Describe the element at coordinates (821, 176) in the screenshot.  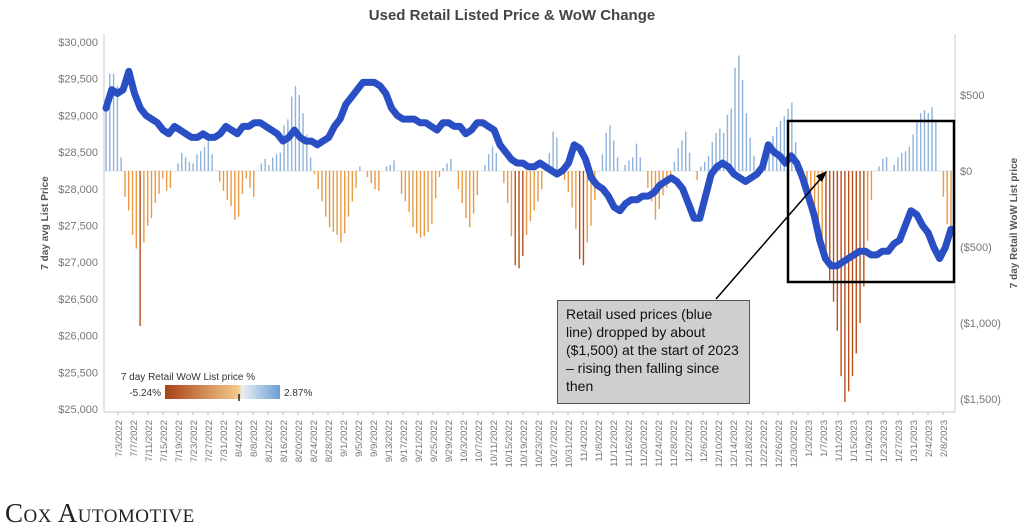
I see `annotation-arrow-head` at that location.